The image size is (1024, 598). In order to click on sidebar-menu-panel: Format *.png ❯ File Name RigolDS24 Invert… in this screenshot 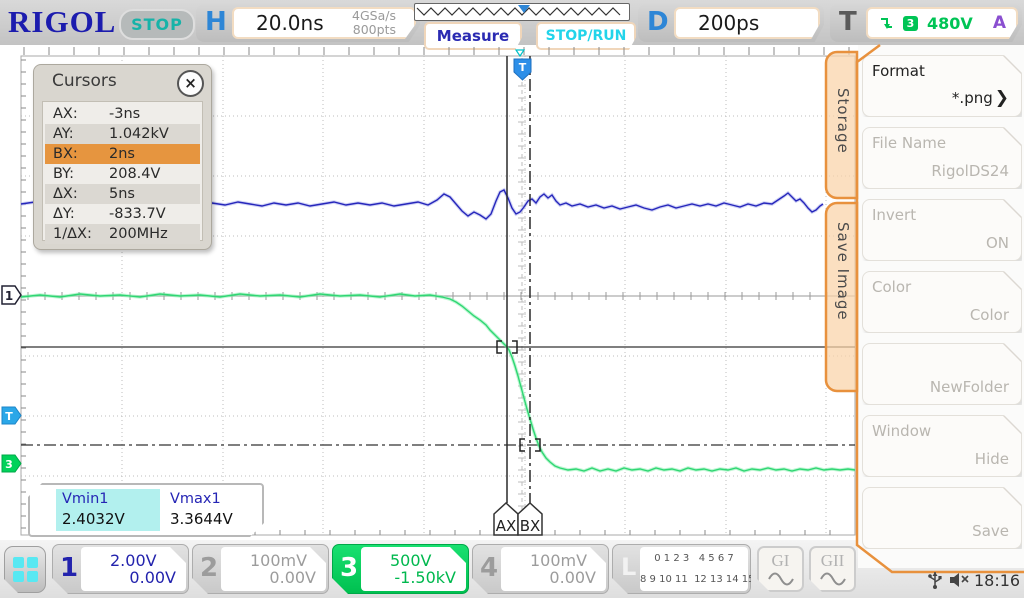, I will do `click(941, 306)`.